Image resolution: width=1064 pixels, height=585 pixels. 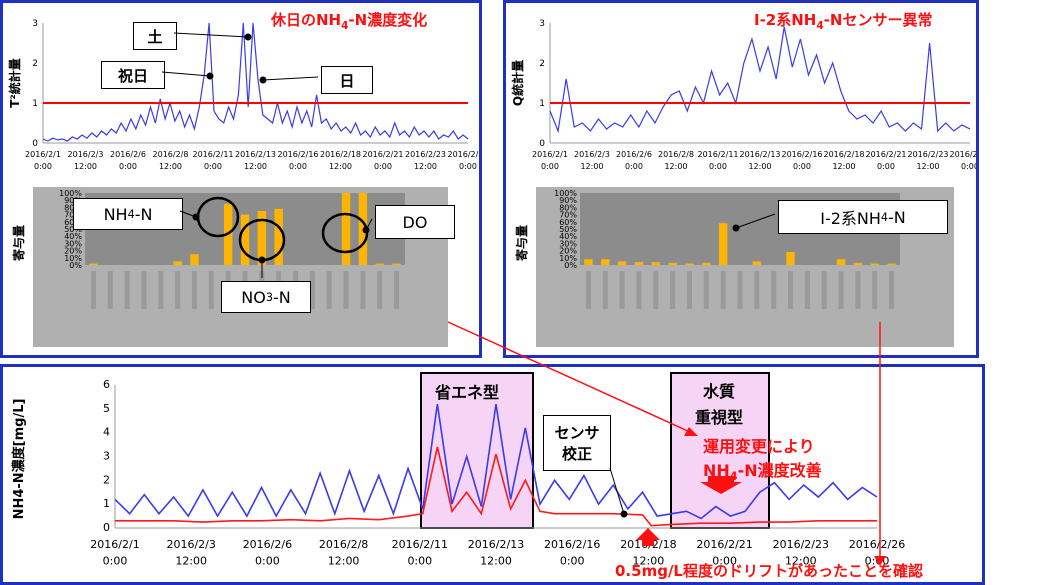 What do you see at coordinates (863, 217) in the screenshot?
I see `label-sensor-nh4: Ⅰ-2系NH 4 -N` at bounding box center [863, 217].